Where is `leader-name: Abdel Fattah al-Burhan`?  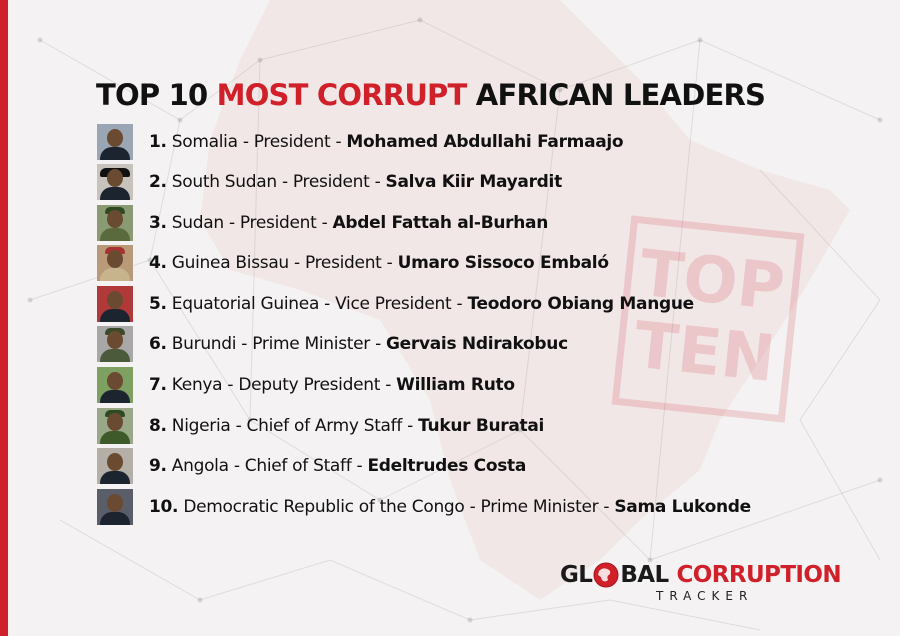
leader-name: Abdel Fattah al-Burhan is located at coordinates (440, 222).